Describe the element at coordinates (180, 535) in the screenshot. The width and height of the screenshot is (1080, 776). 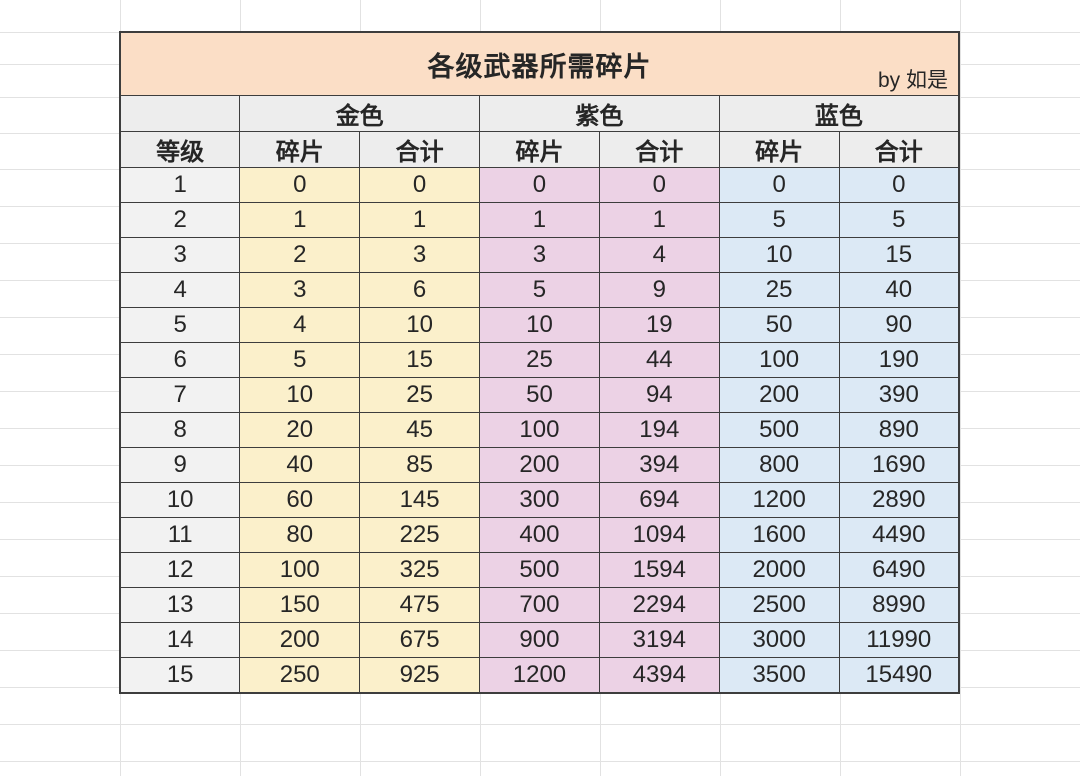
I see `level-cell: 11` at that location.